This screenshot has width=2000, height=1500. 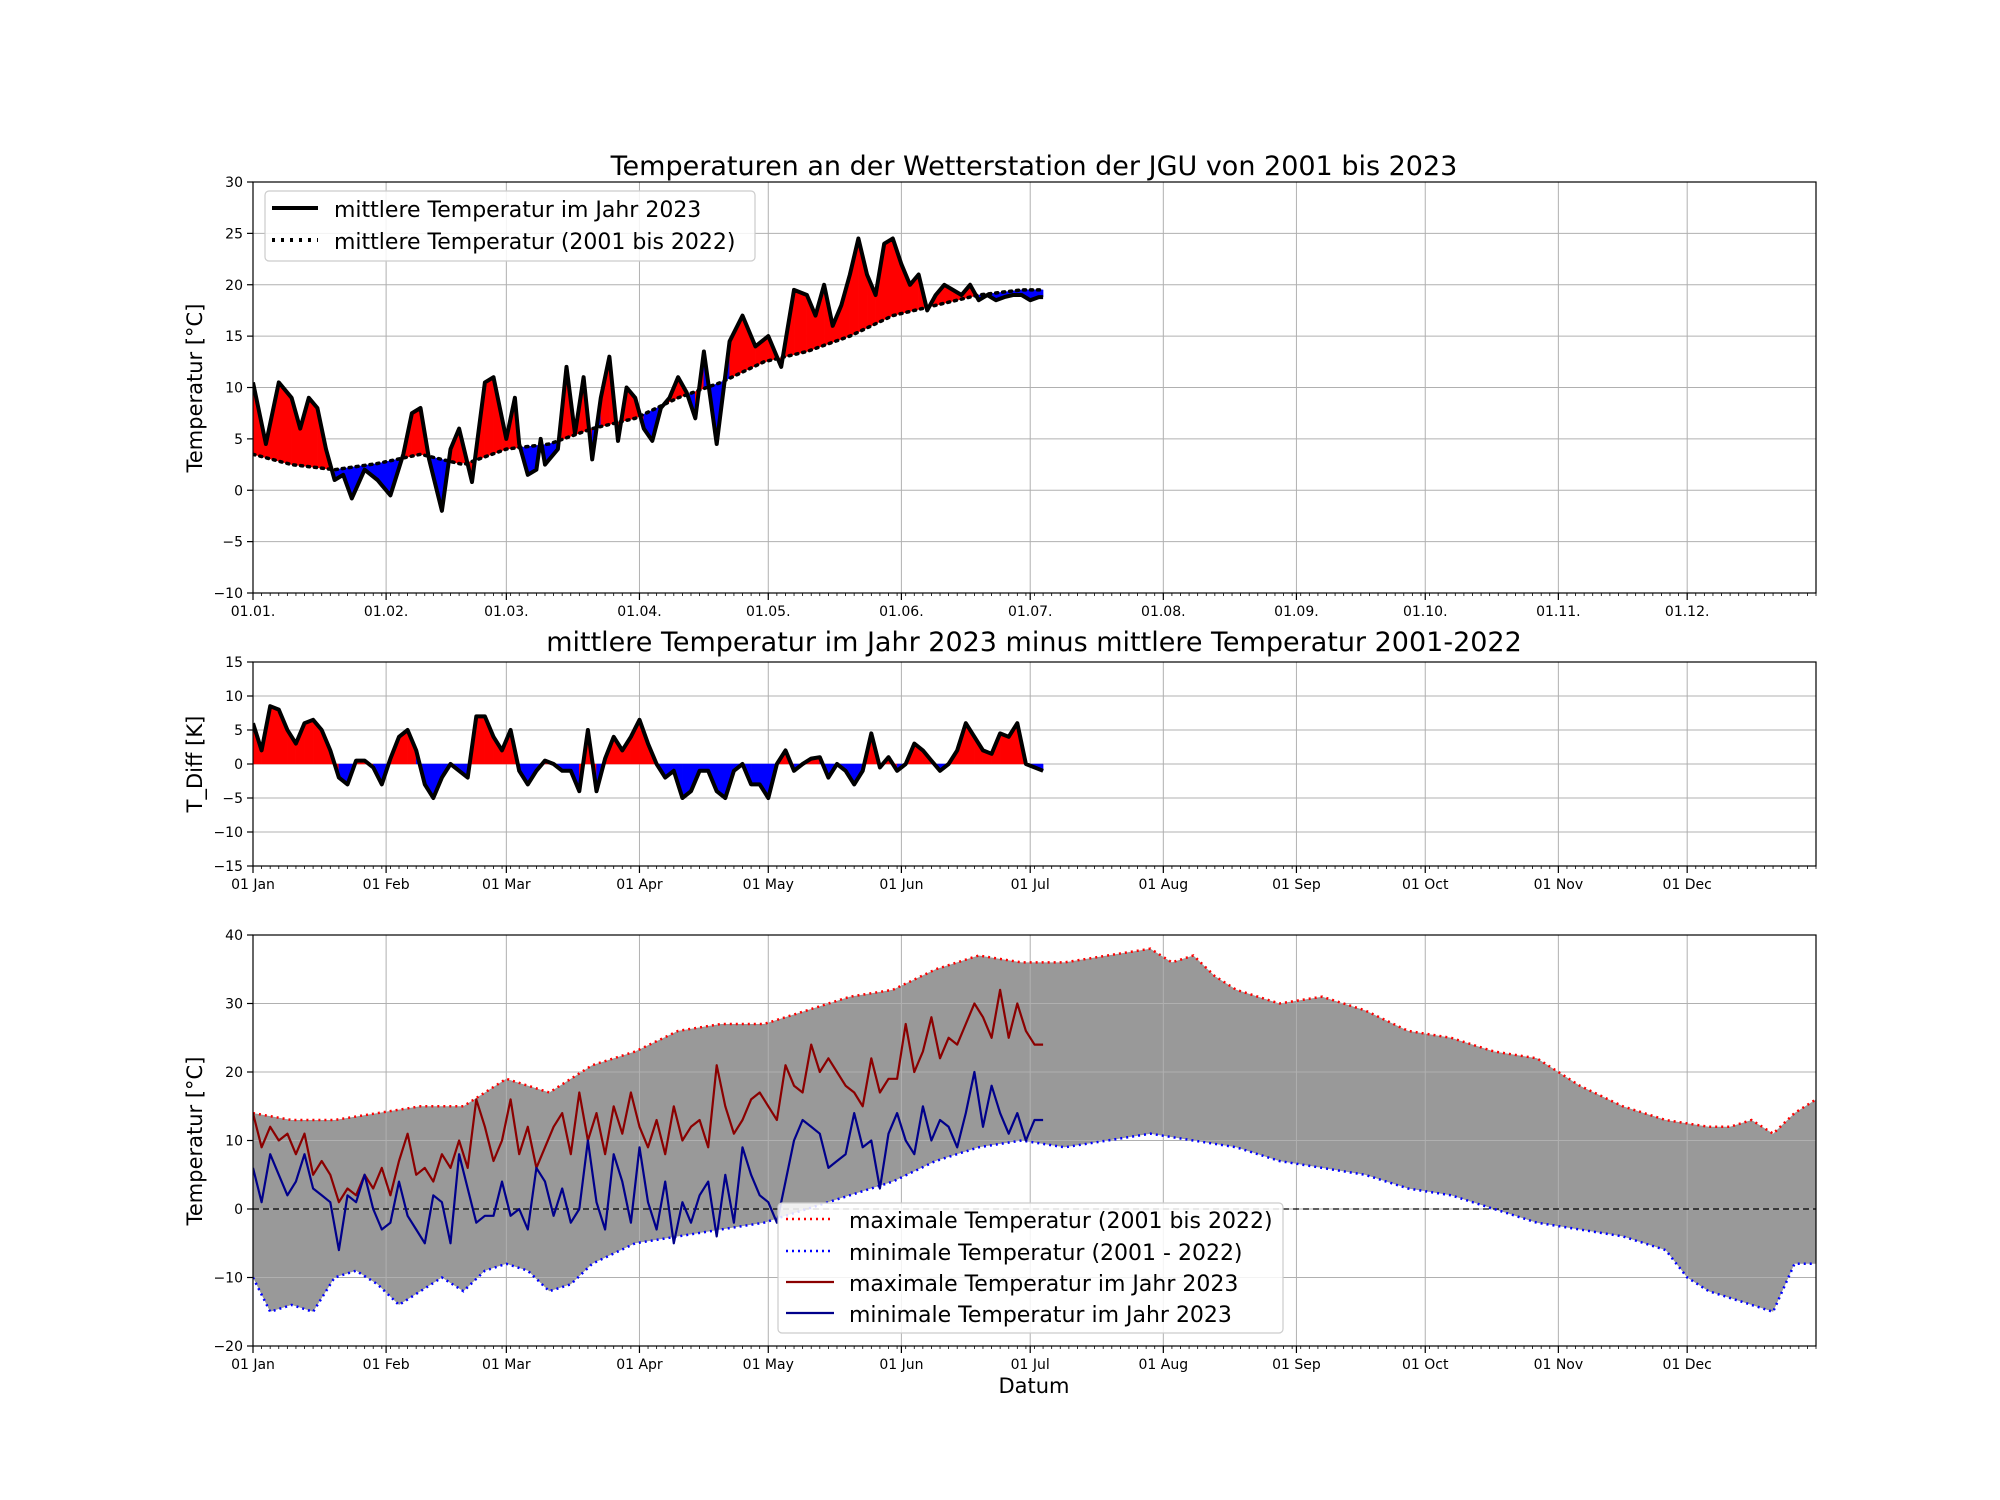 I want to click on panel3-y-ticks: −20 −10 0 10 20 30 40, so click(x=233, y=1141).